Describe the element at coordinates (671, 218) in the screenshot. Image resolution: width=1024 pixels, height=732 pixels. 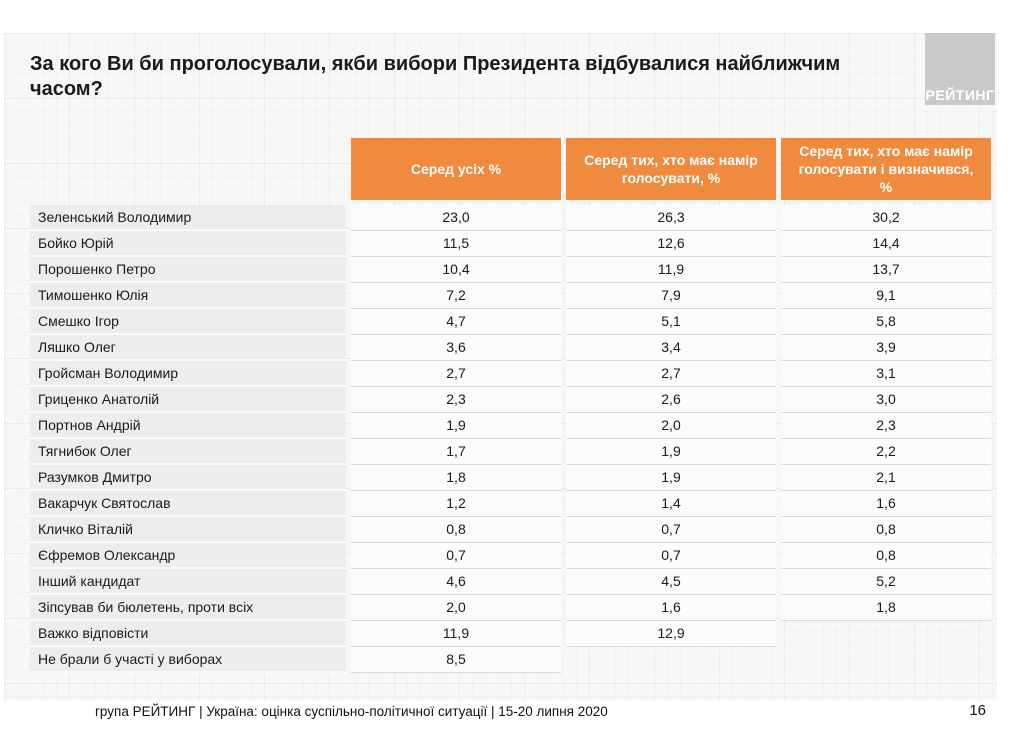
I see `value-cell: 26,3` at that location.